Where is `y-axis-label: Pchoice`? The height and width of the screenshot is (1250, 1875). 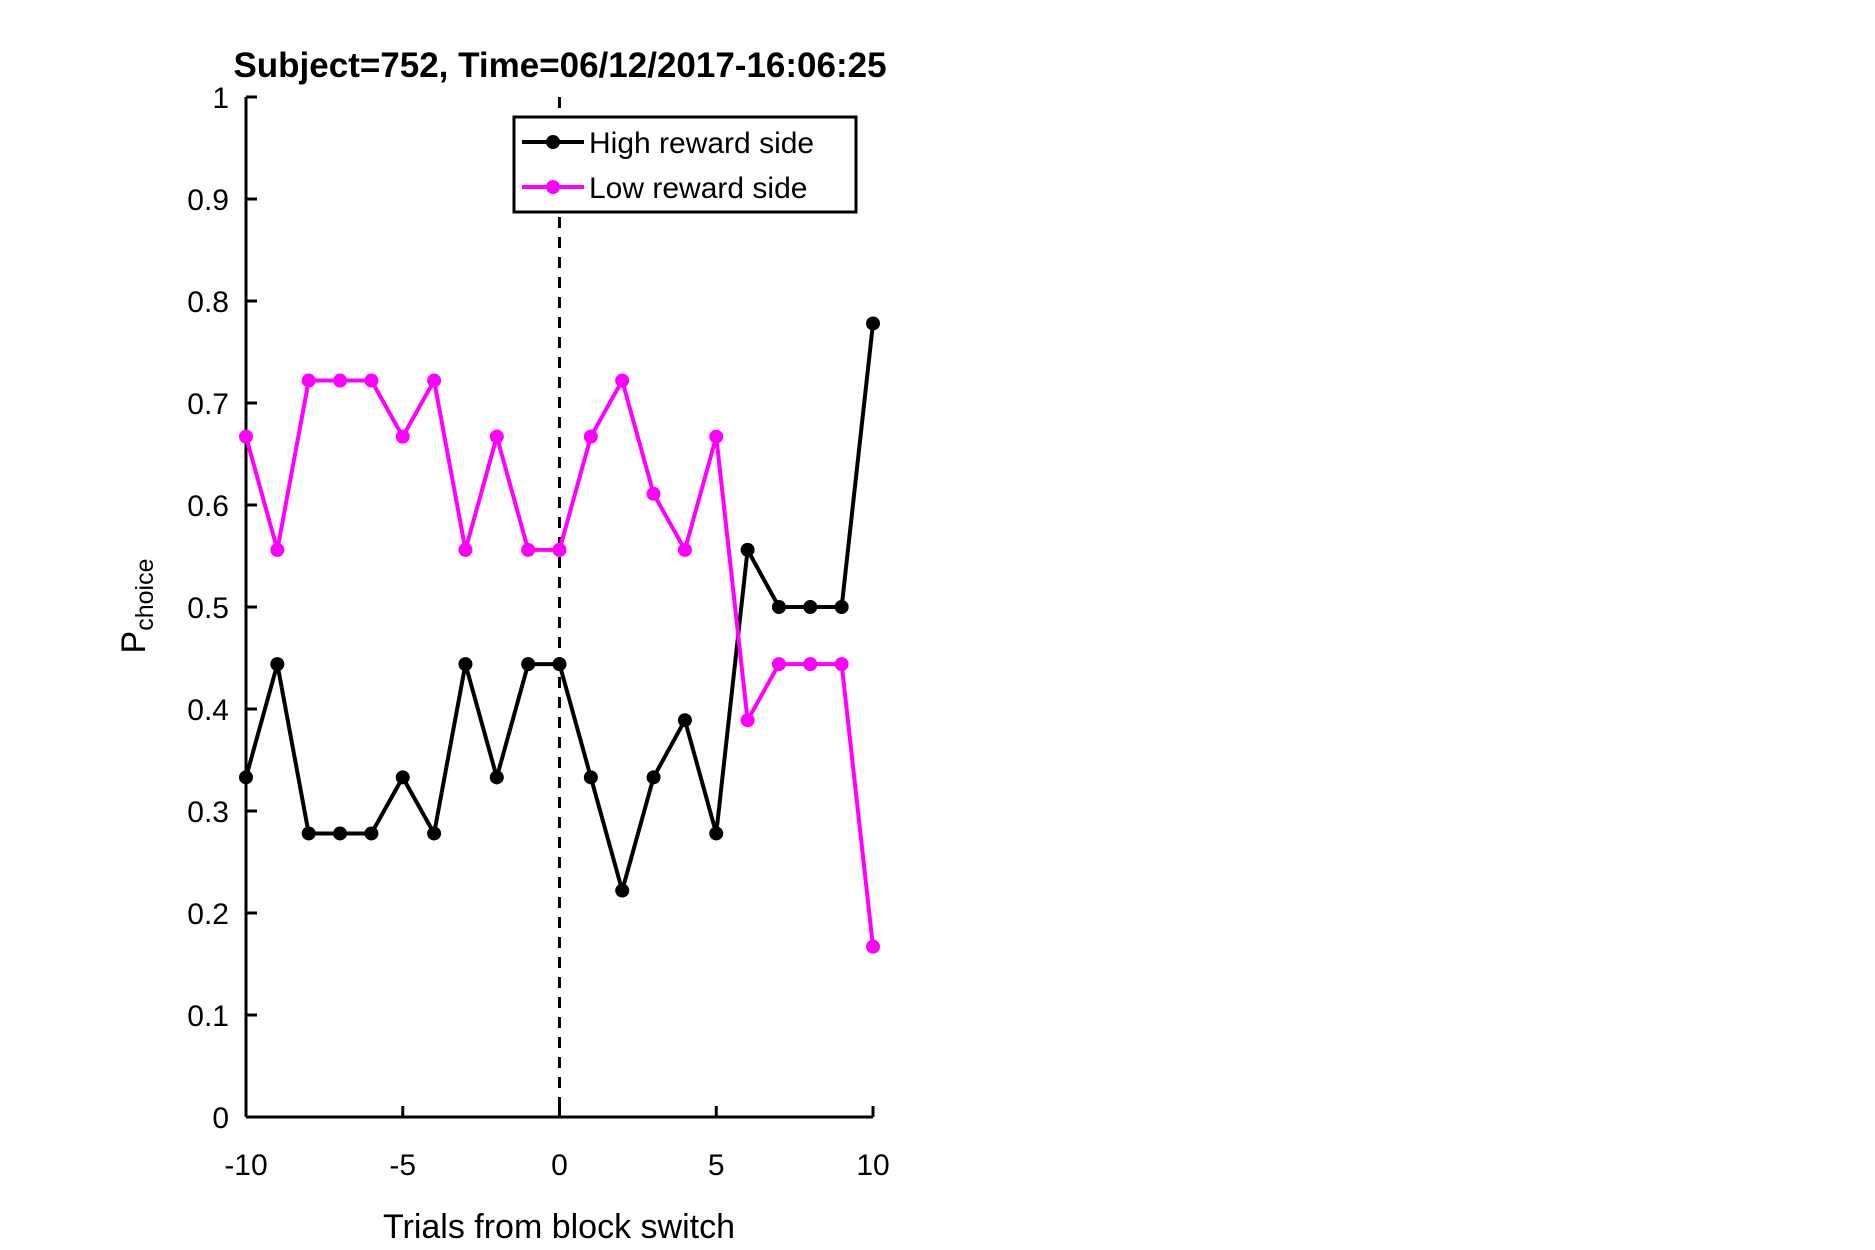
y-axis-label: Pchoice is located at coordinates (137, 606).